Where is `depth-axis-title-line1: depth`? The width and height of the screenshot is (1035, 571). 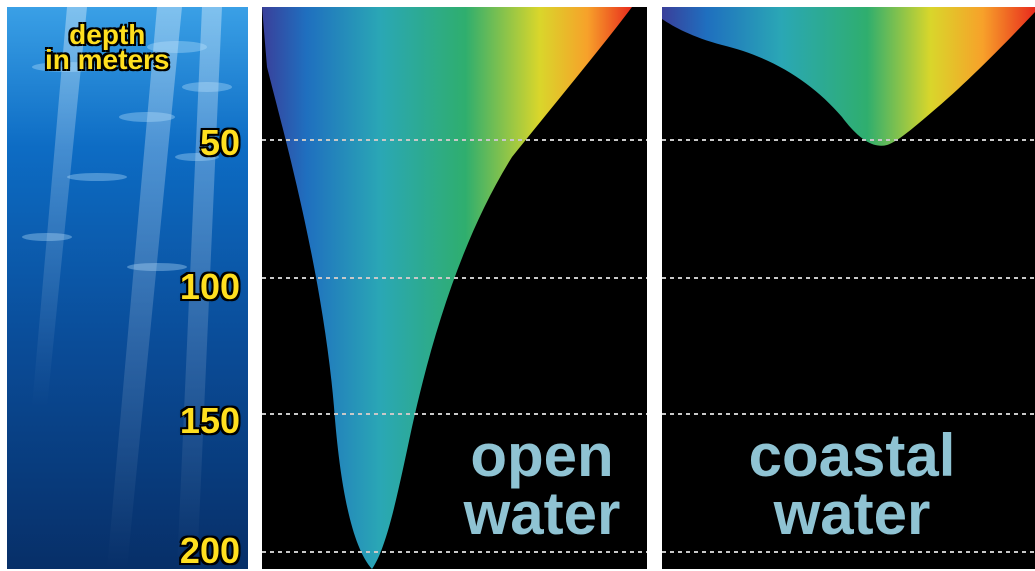
depth-axis-title-line1: depth is located at coordinates (107, 34).